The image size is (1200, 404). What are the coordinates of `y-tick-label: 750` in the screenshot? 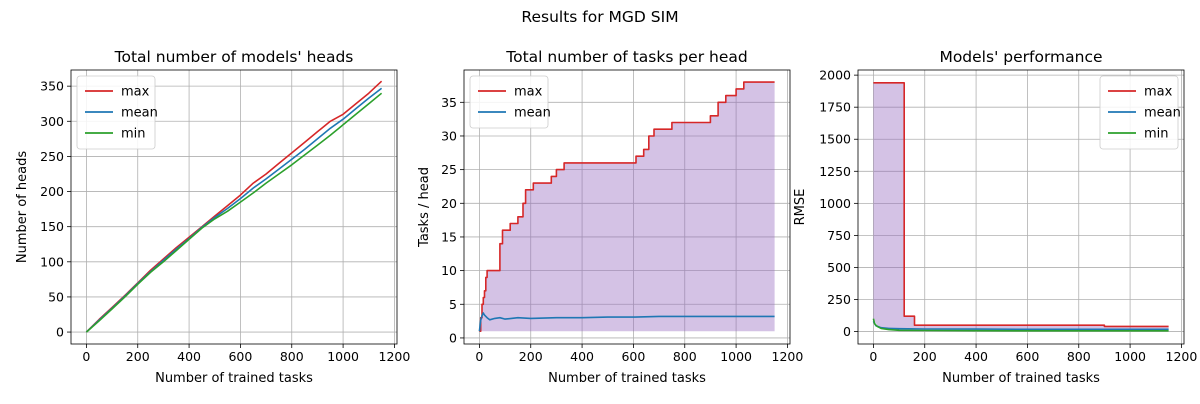 It's located at (839, 235).